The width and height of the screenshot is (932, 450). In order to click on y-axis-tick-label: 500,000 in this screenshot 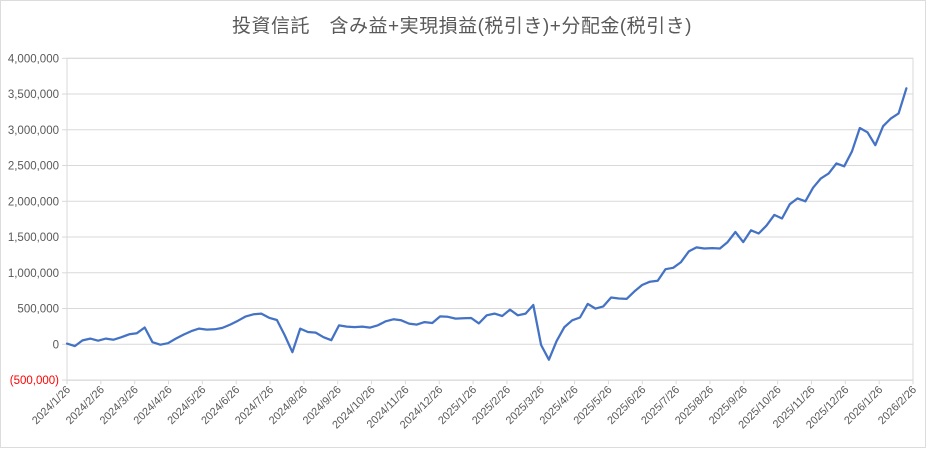, I will do `click(38, 310)`.